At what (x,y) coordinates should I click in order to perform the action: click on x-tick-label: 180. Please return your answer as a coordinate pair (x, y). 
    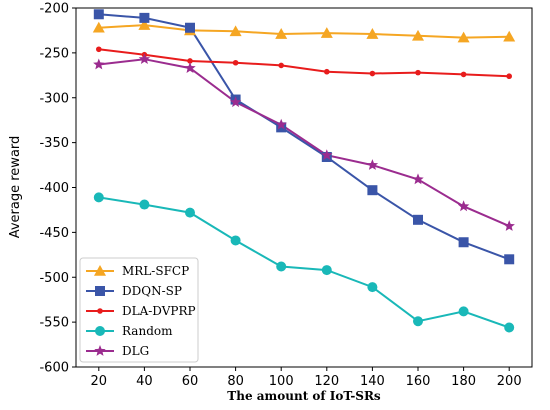
    Looking at the image, I should click on (463, 381).